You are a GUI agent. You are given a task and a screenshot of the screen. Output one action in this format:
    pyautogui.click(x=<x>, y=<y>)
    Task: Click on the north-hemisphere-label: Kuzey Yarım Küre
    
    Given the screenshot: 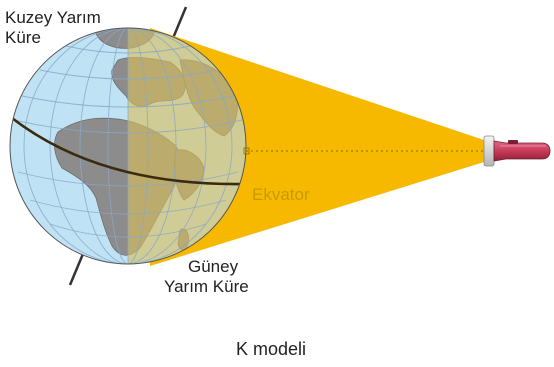 What is the action you would take?
    pyautogui.click(x=55, y=27)
    